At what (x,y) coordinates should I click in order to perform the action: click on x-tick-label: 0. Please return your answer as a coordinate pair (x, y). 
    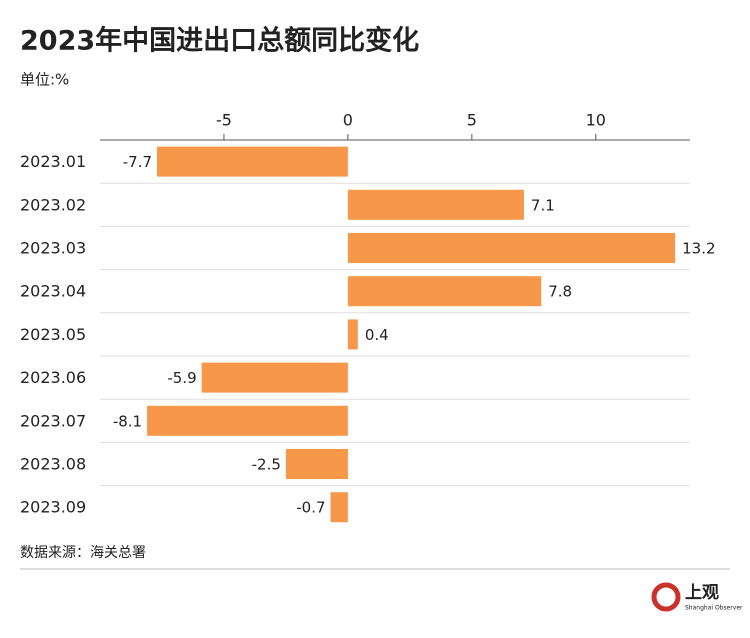
    Looking at the image, I should click on (348, 120).